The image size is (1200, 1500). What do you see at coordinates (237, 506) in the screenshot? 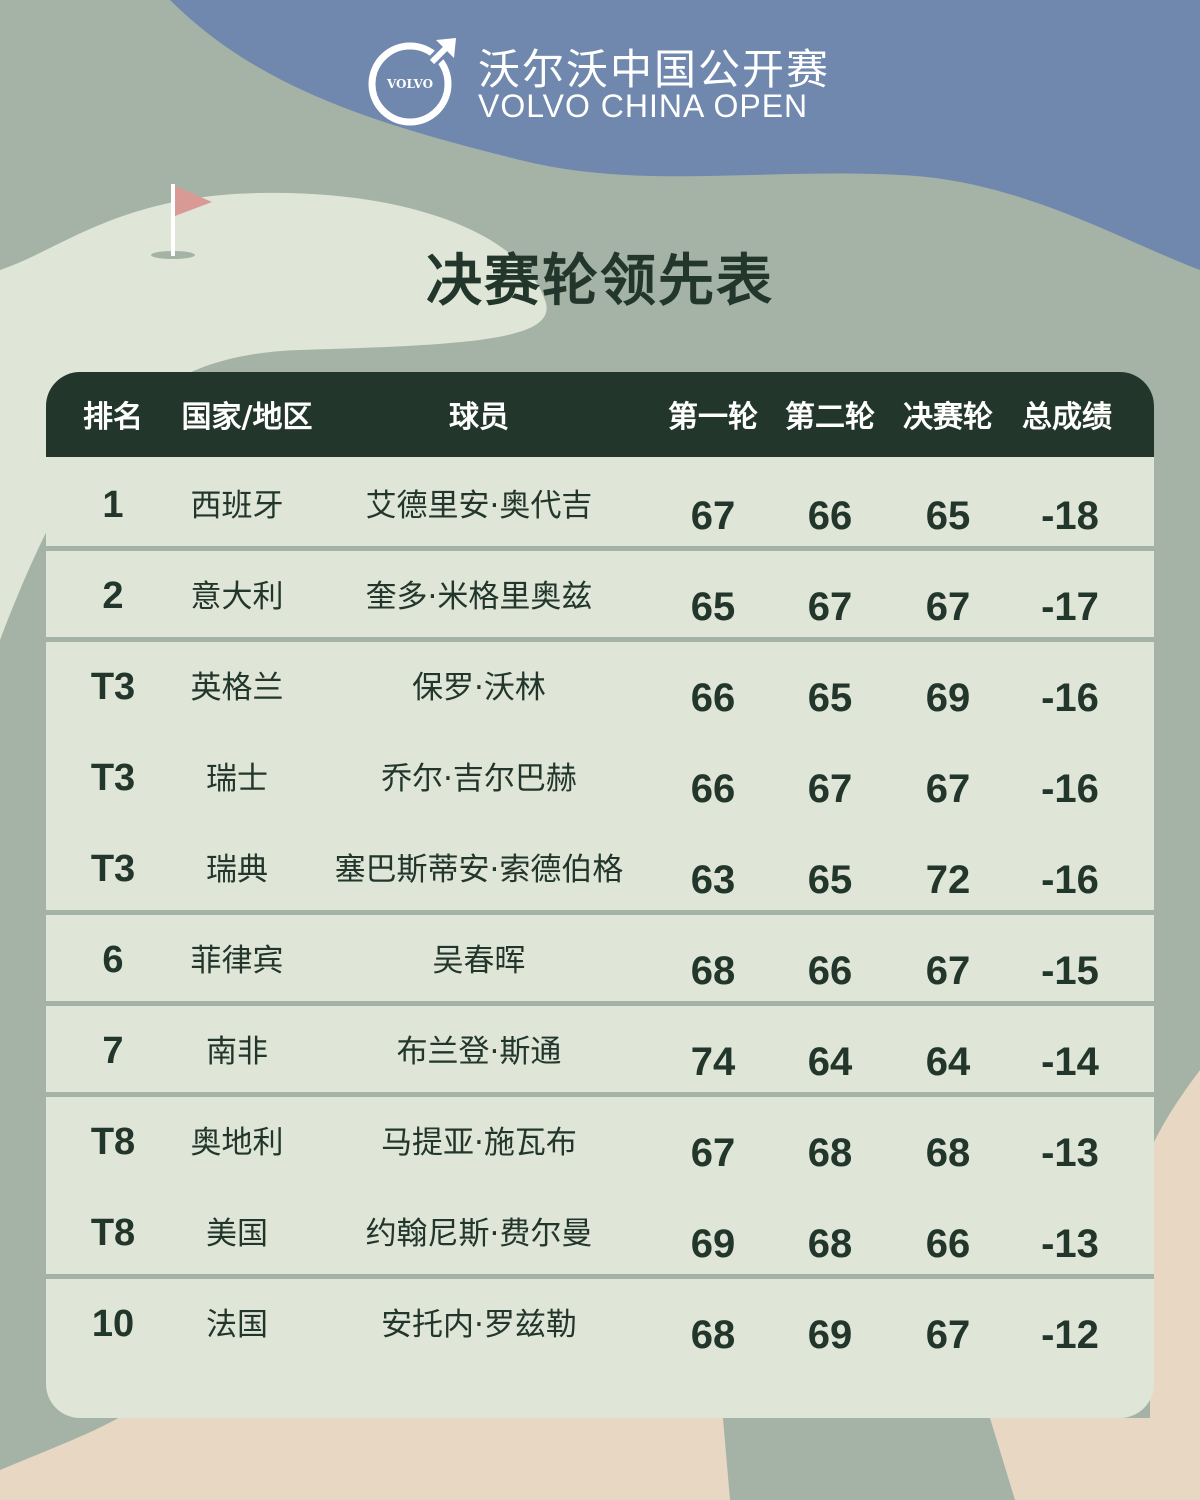
I see `country-cell: 西班牙` at bounding box center [237, 506].